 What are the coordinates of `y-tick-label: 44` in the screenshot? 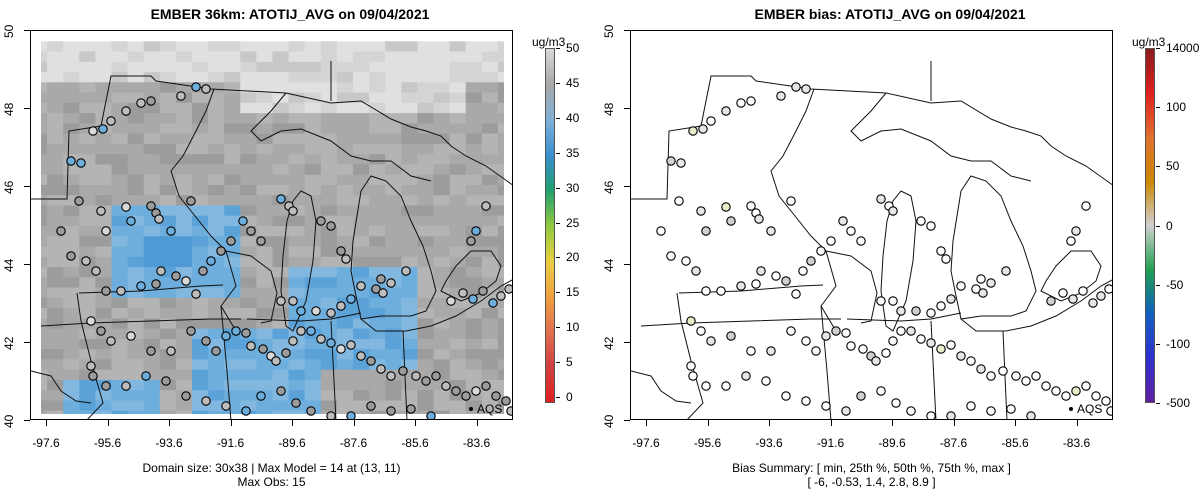 It's located at (609, 265).